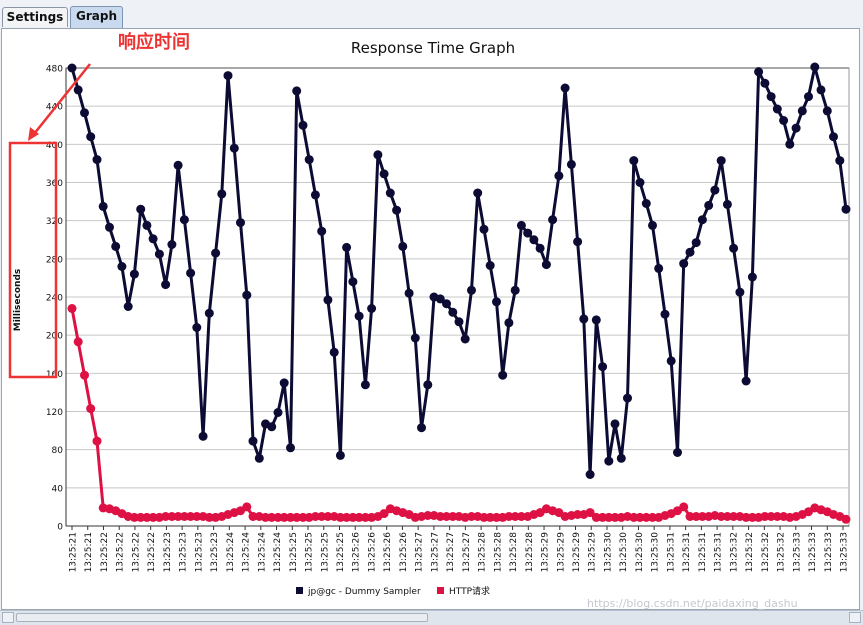 This screenshot has height=625, width=863. I want to click on x-tick-label: 13:25:33, so click(829, 552).